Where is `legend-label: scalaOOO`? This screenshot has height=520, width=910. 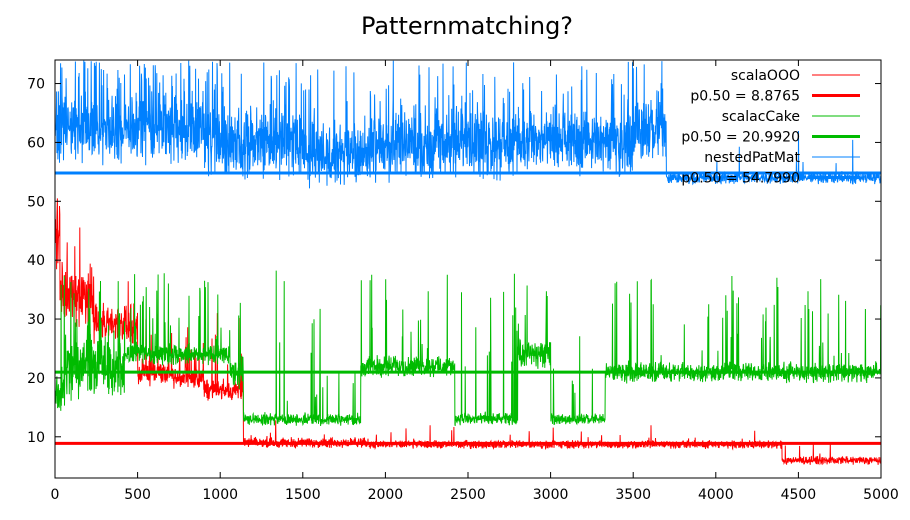
legend-label: scalaOOO is located at coordinates (765, 76).